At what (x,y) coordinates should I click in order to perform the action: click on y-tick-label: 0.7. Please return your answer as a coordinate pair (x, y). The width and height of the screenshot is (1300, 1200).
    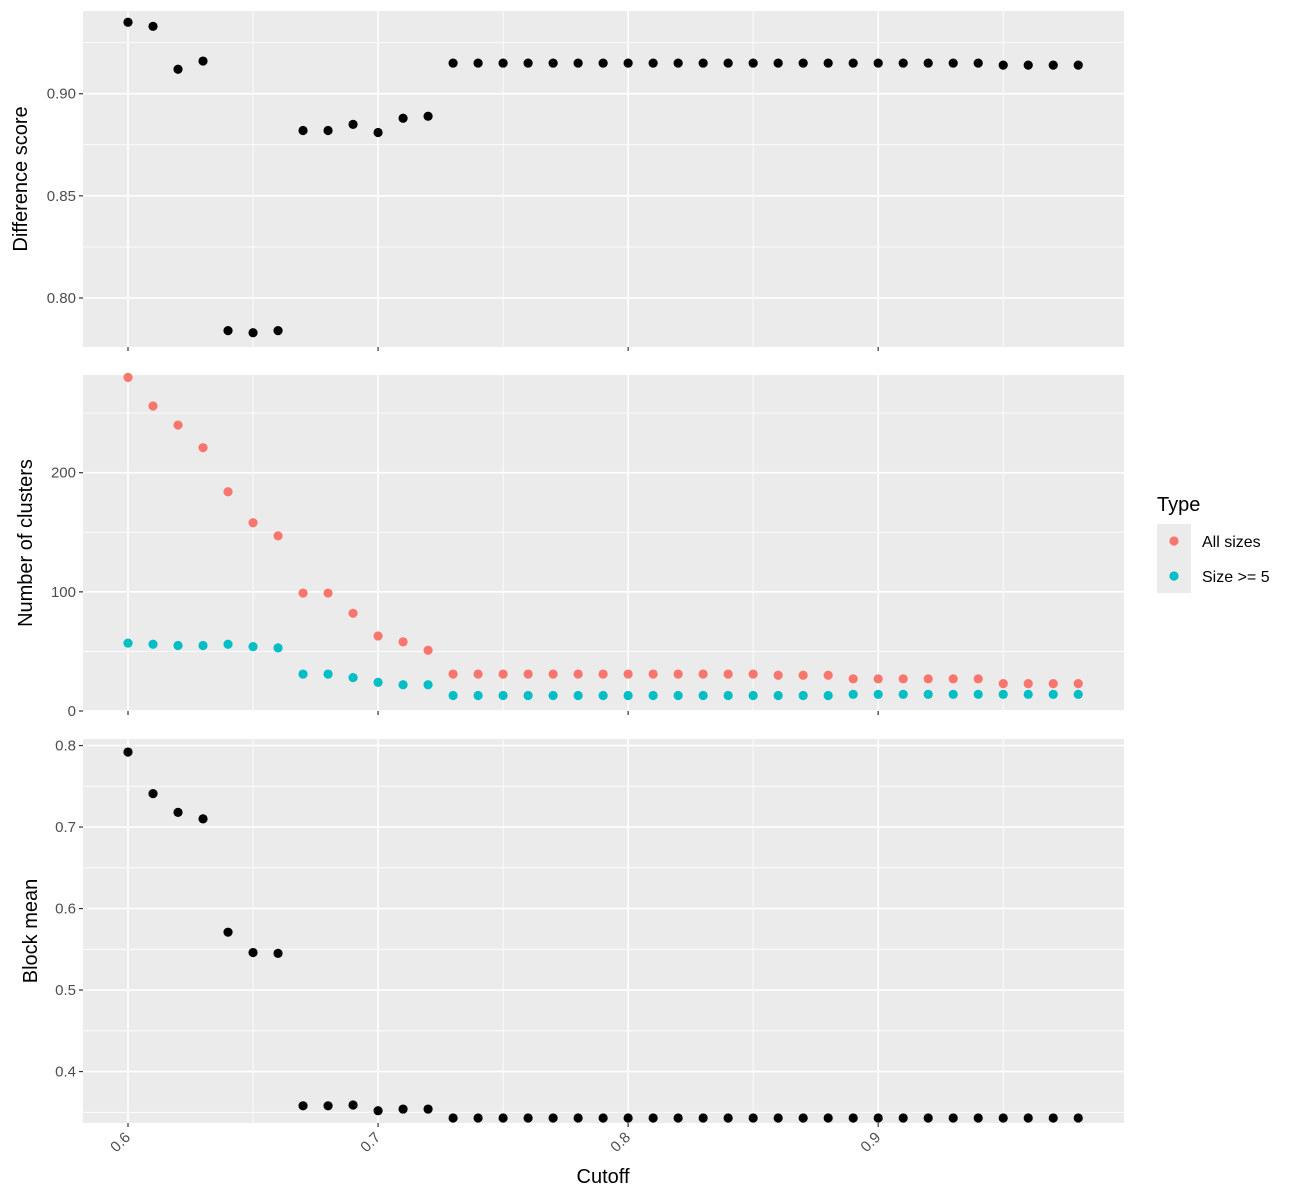
    Looking at the image, I should click on (65, 827).